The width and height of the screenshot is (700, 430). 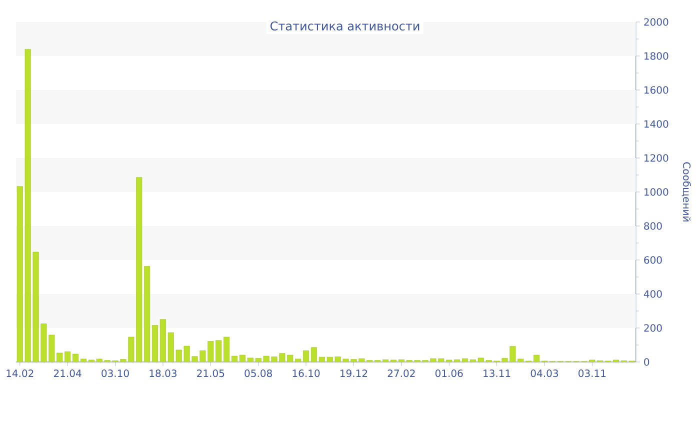 What do you see at coordinates (656, 192) in the screenshot?
I see `y-tick-label: 1000` at bounding box center [656, 192].